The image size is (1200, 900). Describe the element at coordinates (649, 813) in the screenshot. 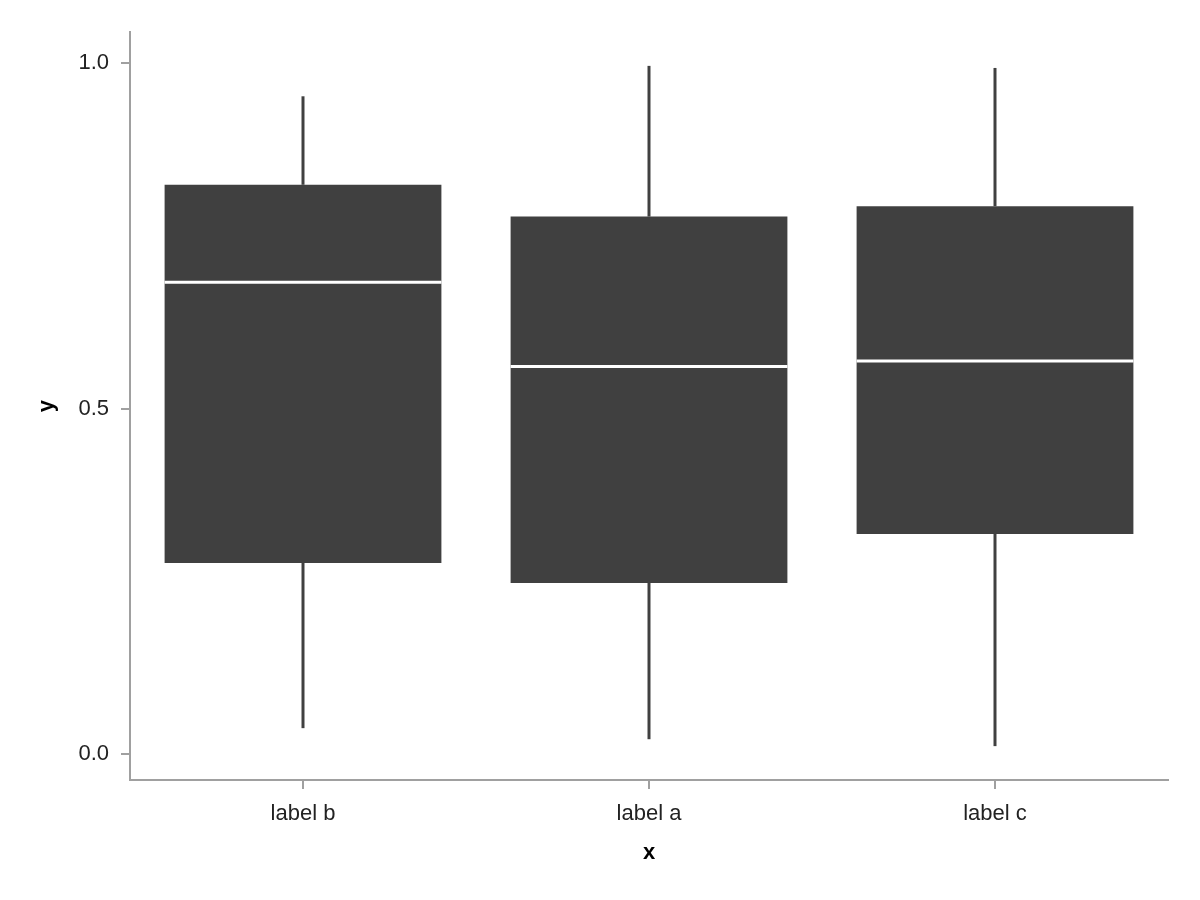

I see `x-tick-label: label a` at that location.